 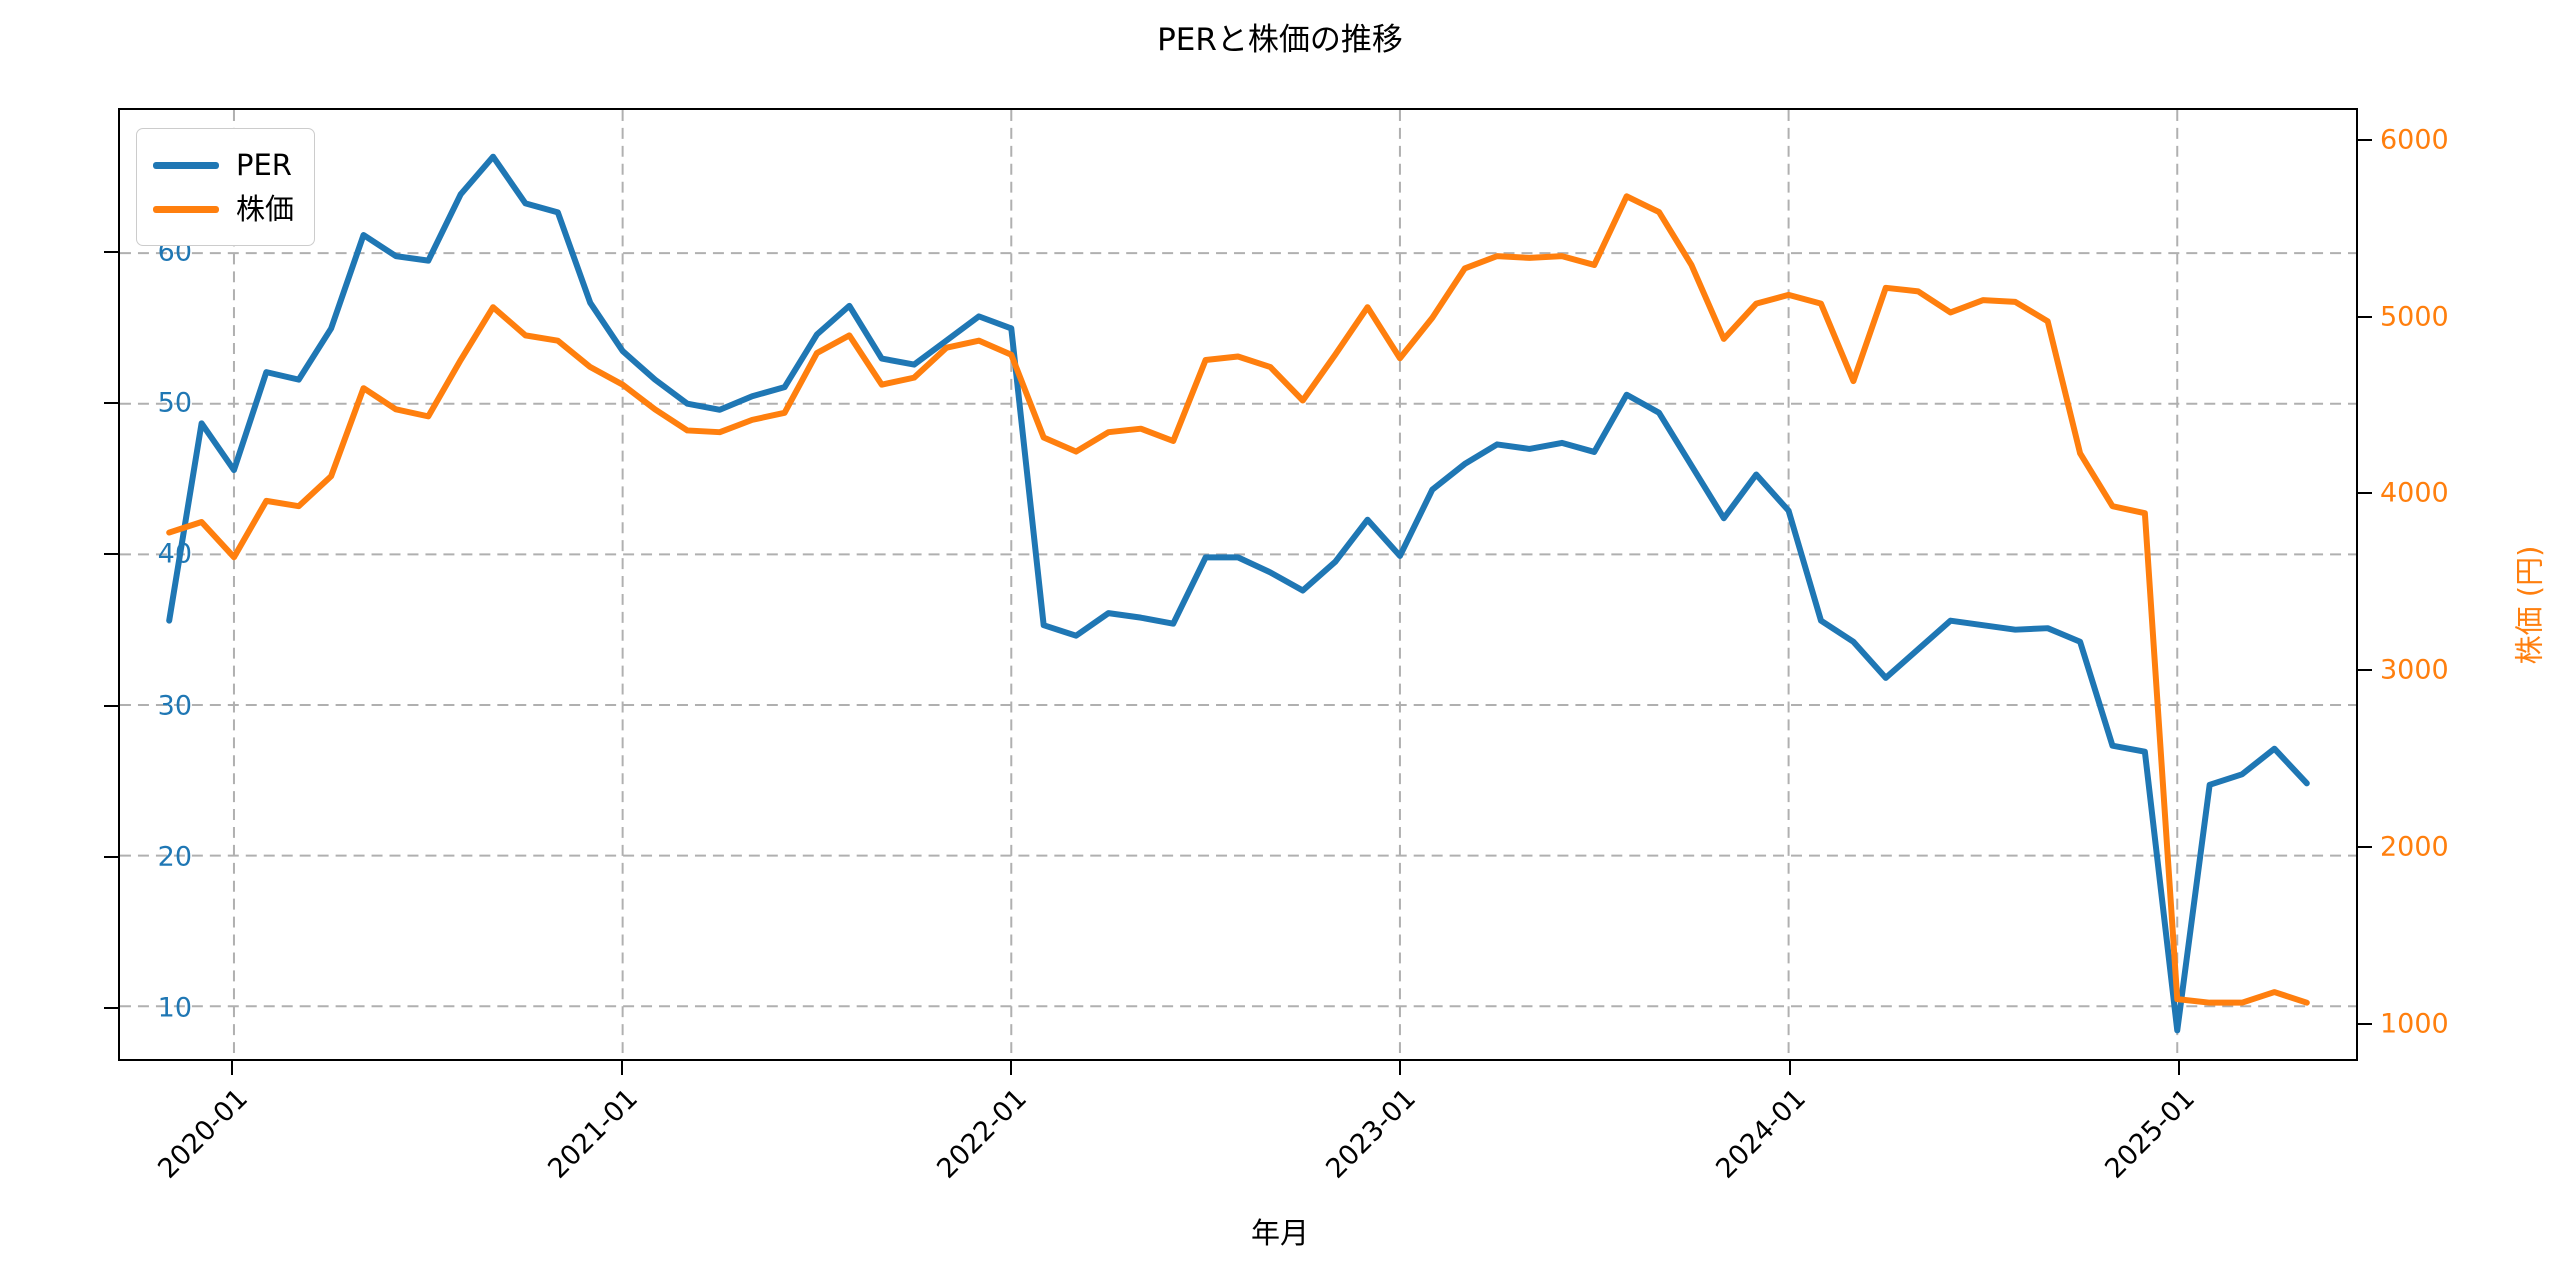 I want to click on y-axis-right-tick-label: 2000, so click(x=2414, y=847).